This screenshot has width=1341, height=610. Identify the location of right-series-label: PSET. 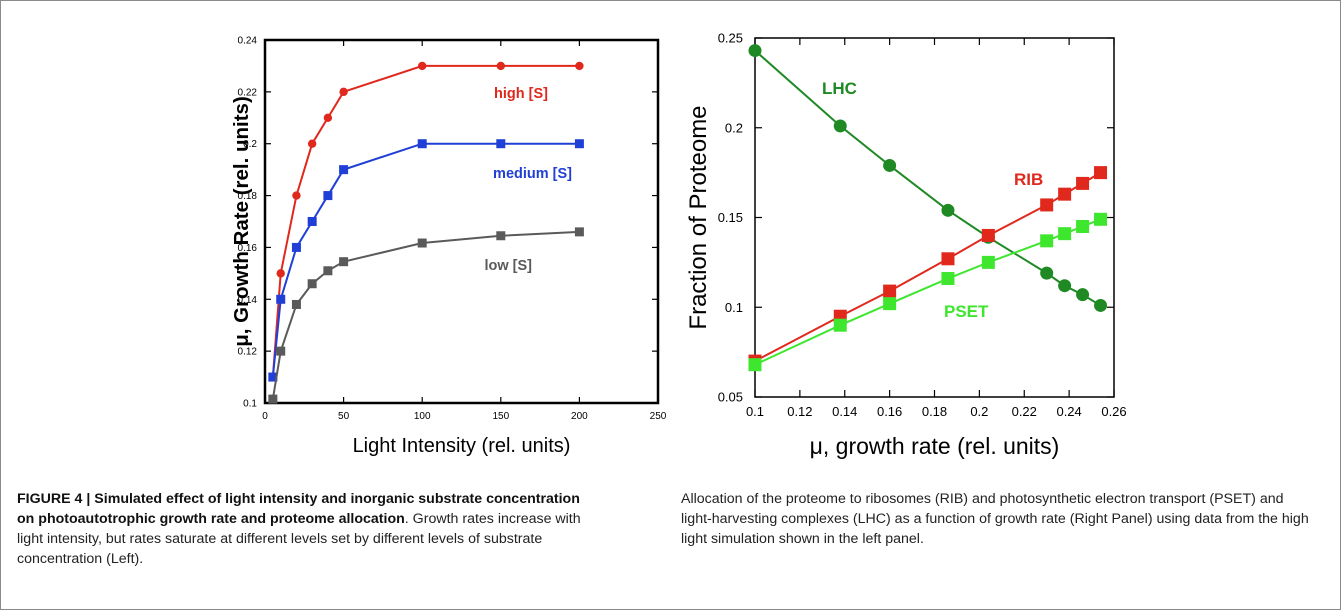
(966, 311).